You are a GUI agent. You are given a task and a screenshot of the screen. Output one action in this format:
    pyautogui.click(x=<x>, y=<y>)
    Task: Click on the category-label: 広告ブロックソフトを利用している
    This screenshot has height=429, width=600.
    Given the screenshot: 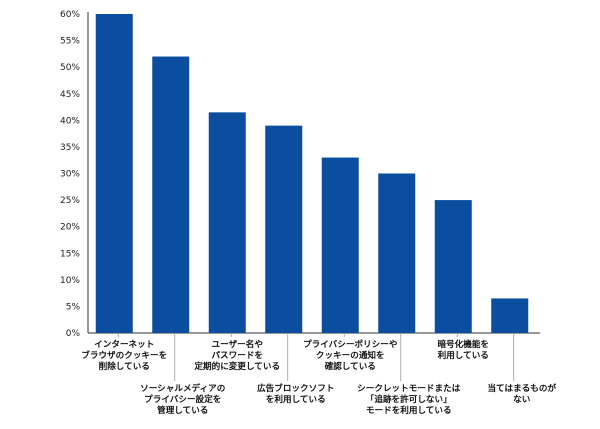 What is the action you would take?
    pyautogui.click(x=295, y=393)
    